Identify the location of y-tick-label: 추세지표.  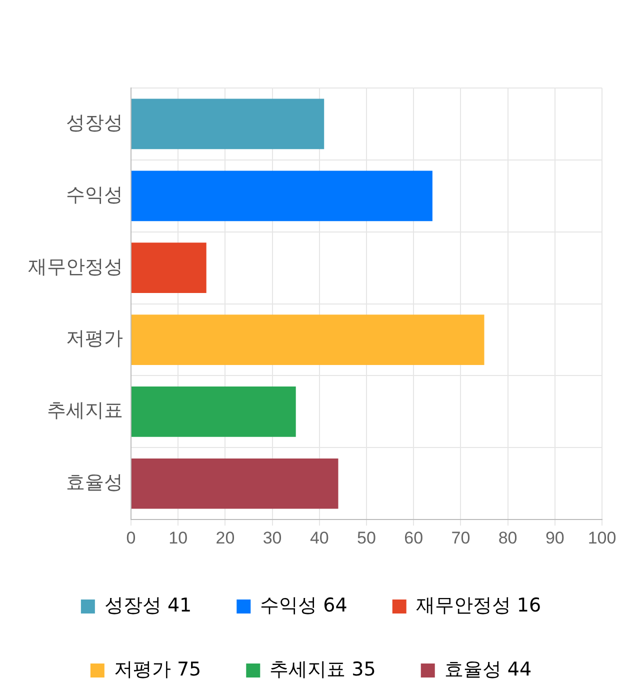
(85, 411).